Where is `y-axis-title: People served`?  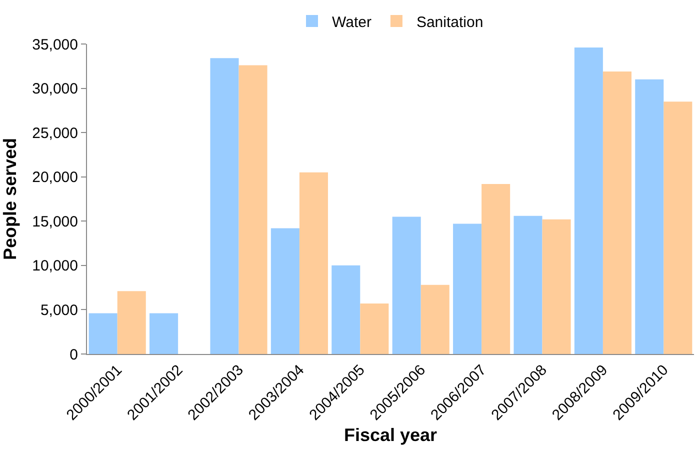
y-axis-title: People served is located at coordinates (10, 199).